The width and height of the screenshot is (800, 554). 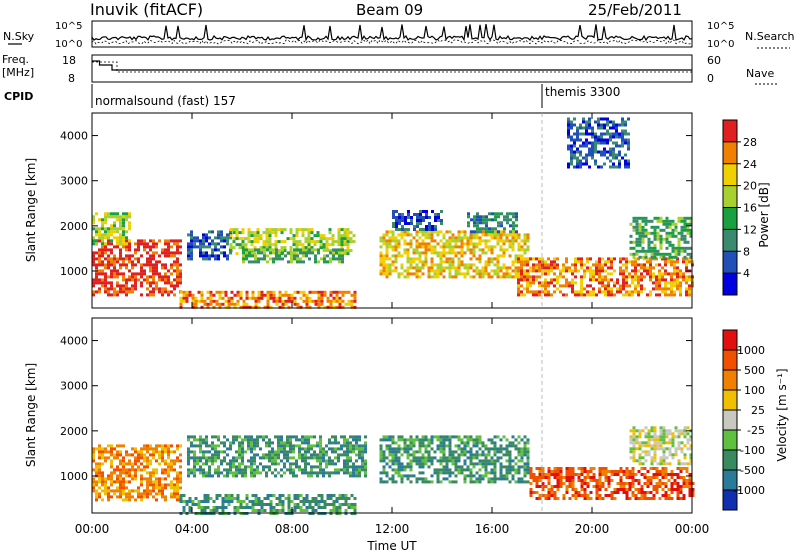 What do you see at coordinates (111, 229) in the screenshot?
I see `power-echo-region` at bounding box center [111, 229].